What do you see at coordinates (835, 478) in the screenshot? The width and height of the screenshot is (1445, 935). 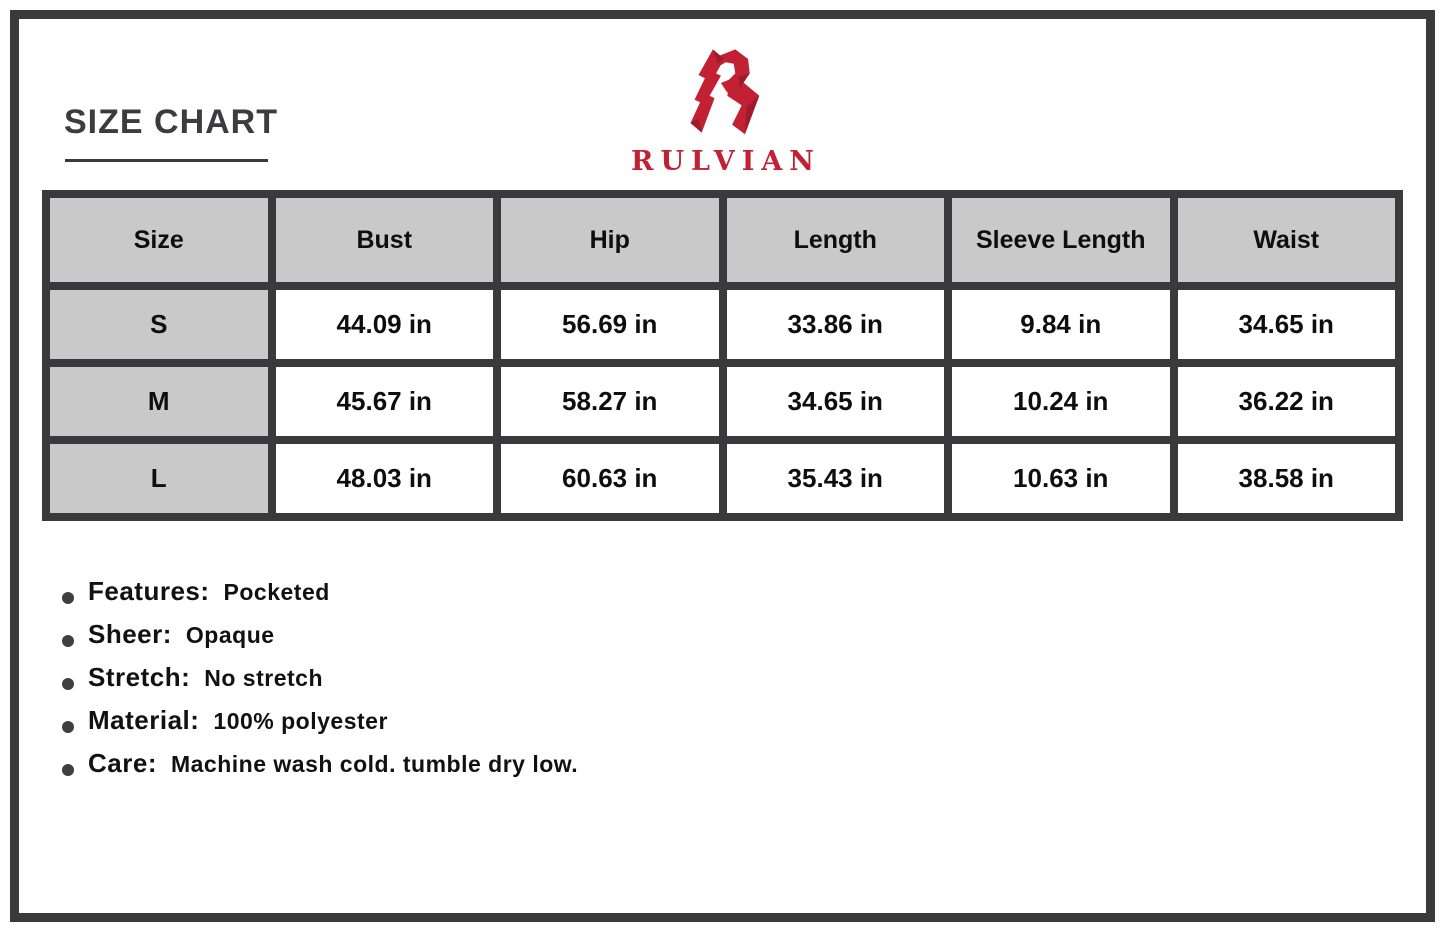 I see `cell-length: 35.43 in` at bounding box center [835, 478].